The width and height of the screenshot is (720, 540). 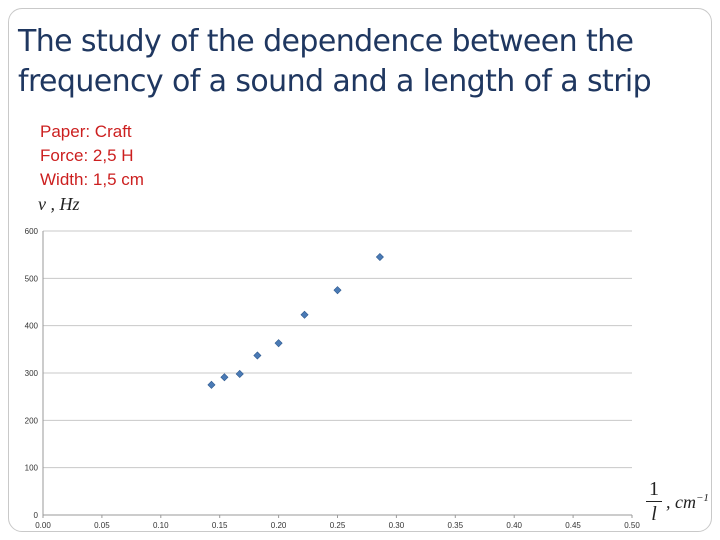 I want to click on y-tick-label: 300, so click(x=32, y=373).